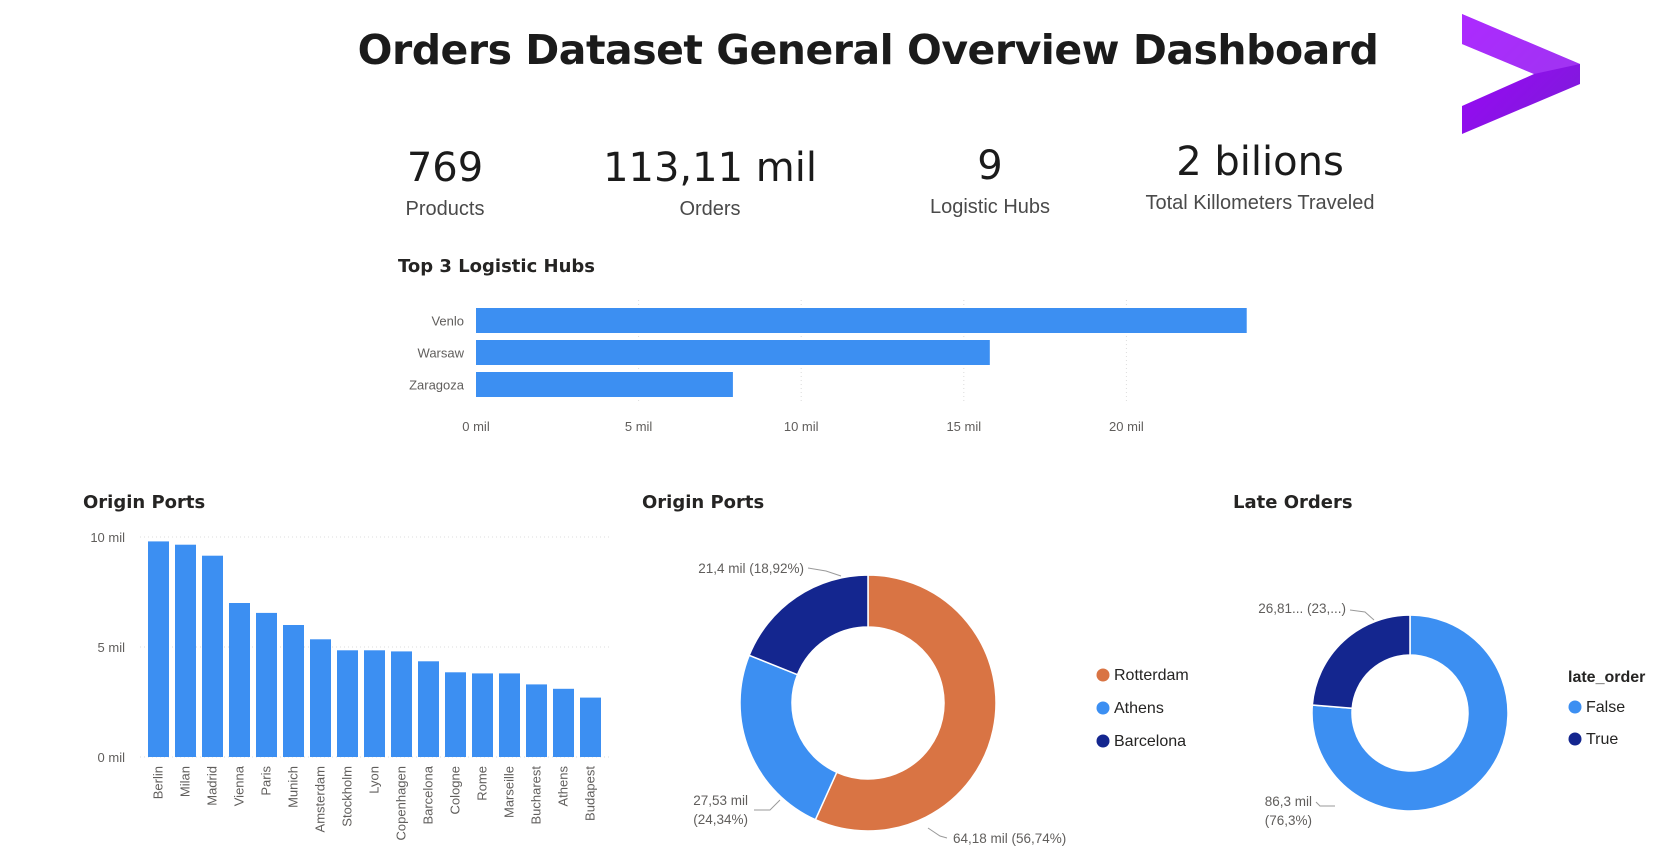 The width and height of the screenshot is (1676, 858). Describe the element at coordinates (496, 266) in the screenshot. I see `hubs-chart-title: Top 3 Logistic Hubs` at that location.